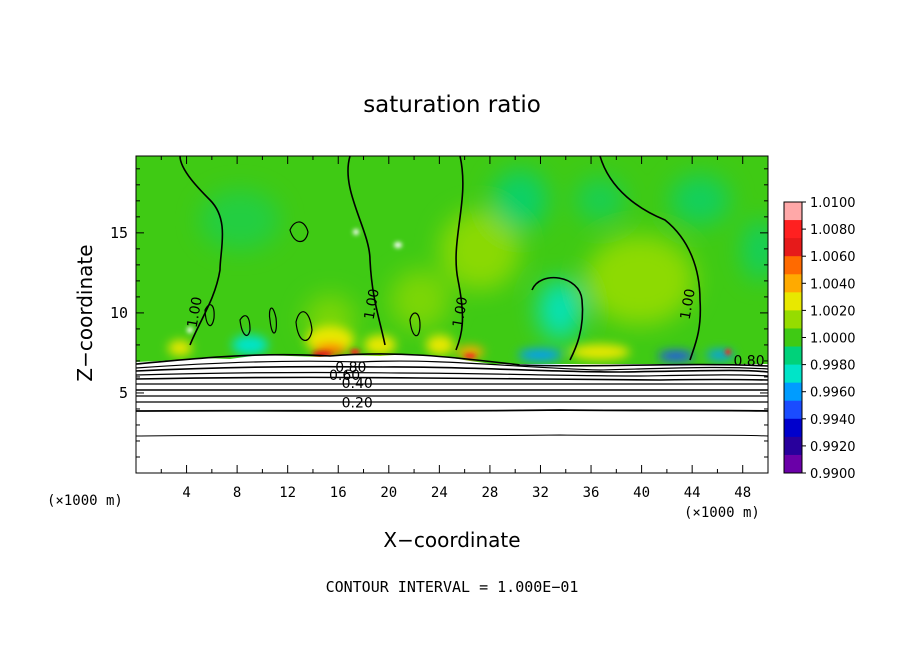  What do you see at coordinates (833, 474) in the screenshot?
I see `colorbar-label: 0.9900` at bounding box center [833, 474].